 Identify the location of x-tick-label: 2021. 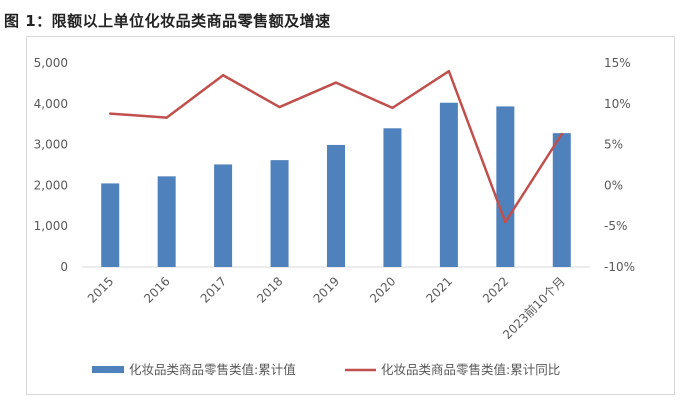
(439, 289).